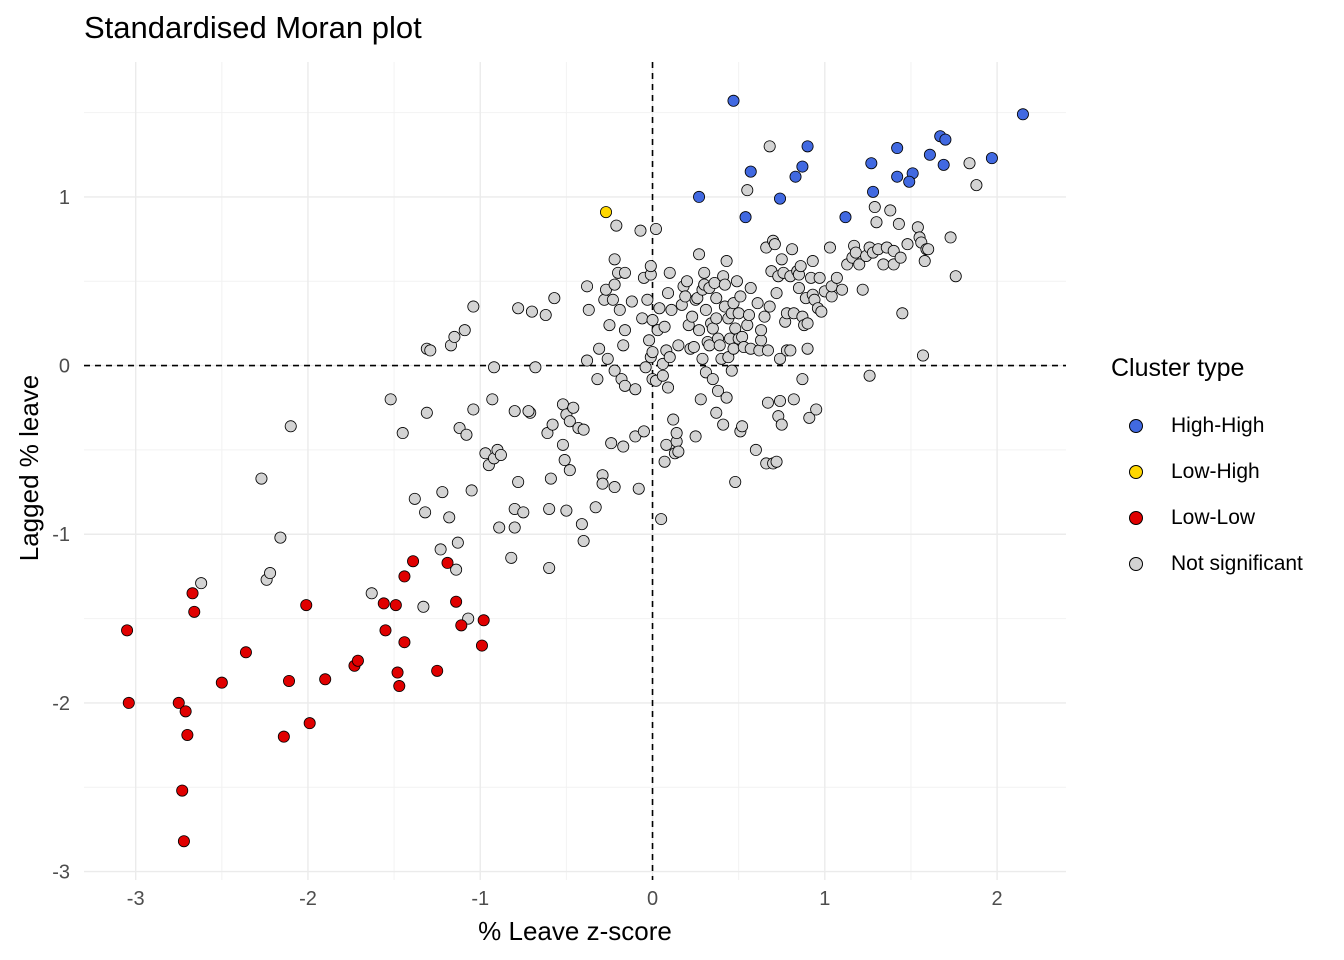 The width and height of the screenshot is (1344, 960). I want to click on legend-item-high-high: High-High, so click(1207, 426).